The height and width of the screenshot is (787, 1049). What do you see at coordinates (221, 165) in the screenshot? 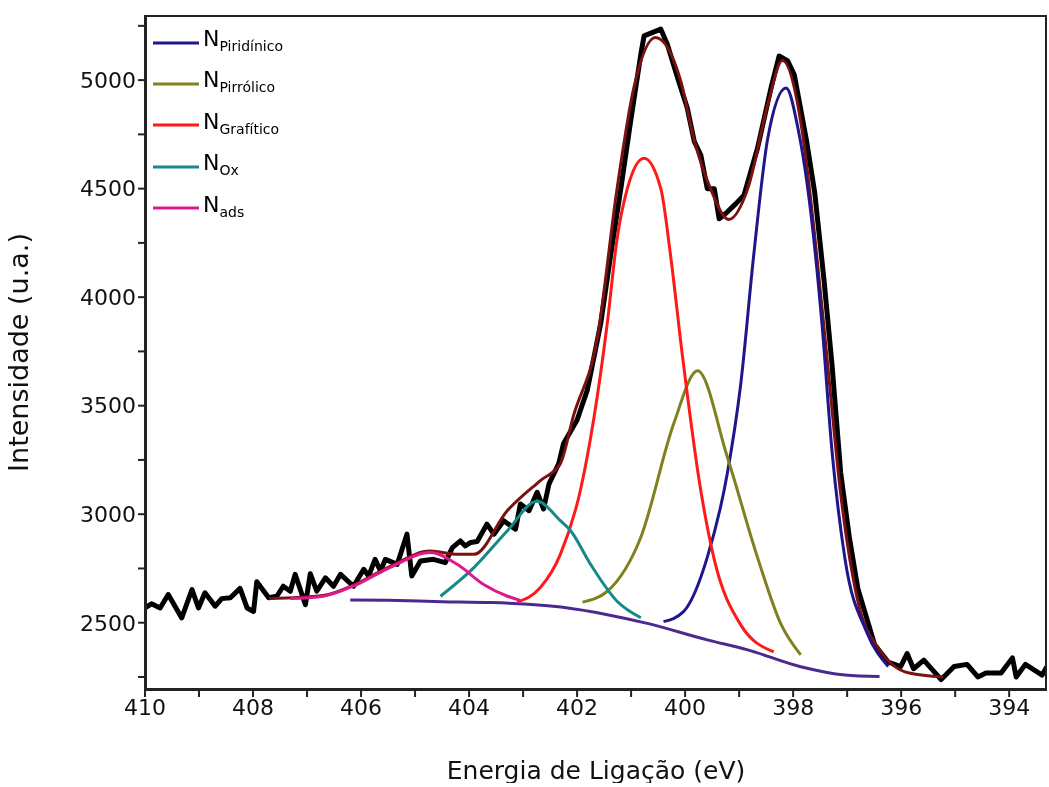
I see `legend-label: N$_{Ox}$` at bounding box center [221, 165].